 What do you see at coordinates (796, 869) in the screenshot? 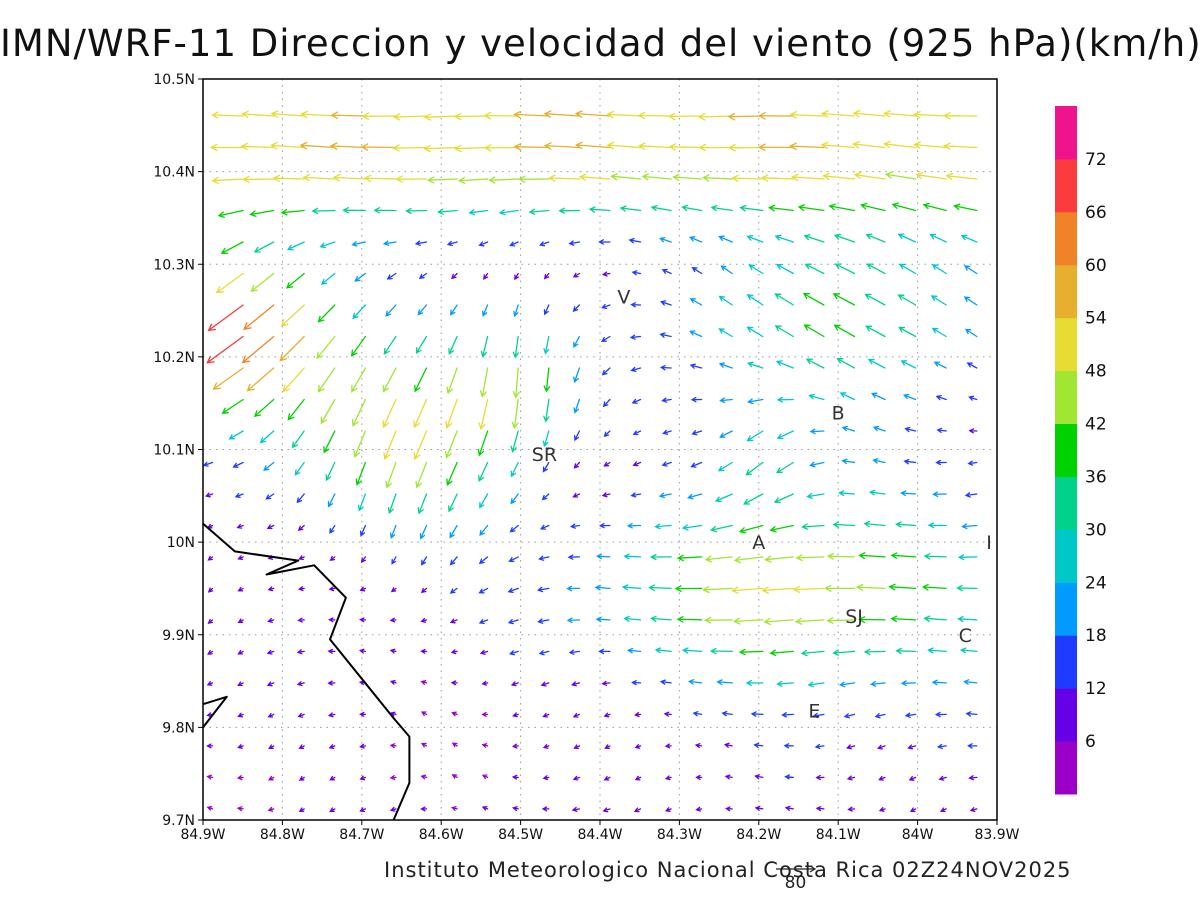
I see `reference-arrow` at bounding box center [796, 869].